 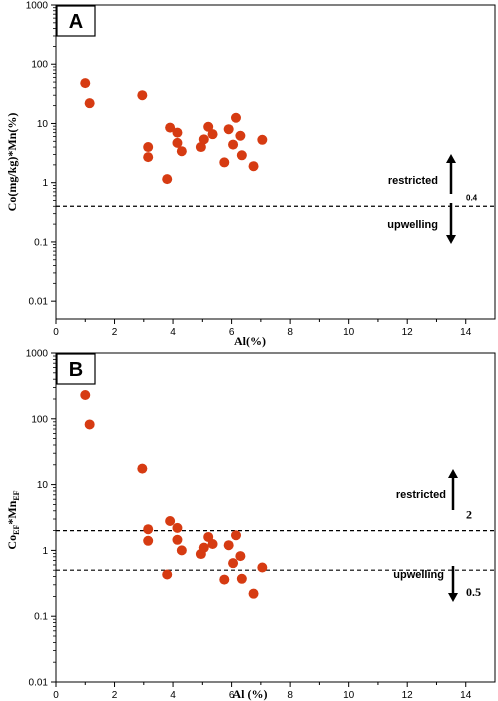 What do you see at coordinates (262, 332) in the screenshot?
I see `panel-a-x-tick-labels: 0 2 4 6 8 10 12 14` at bounding box center [262, 332].